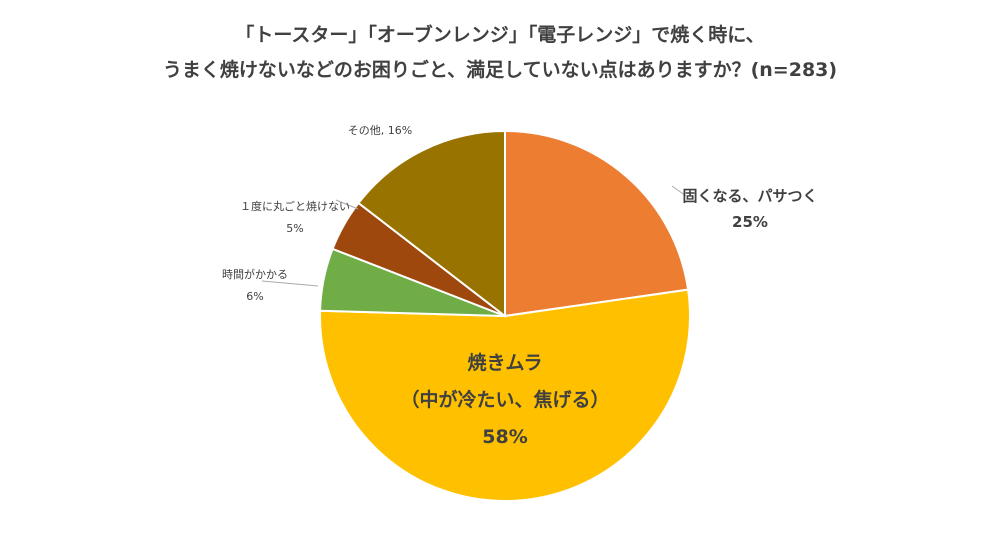 Image resolution: width=1000 pixels, height=550 pixels. What do you see at coordinates (255, 296) in the screenshot?
I see `slice-value-label: 6%` at bounding box center [255, 296].